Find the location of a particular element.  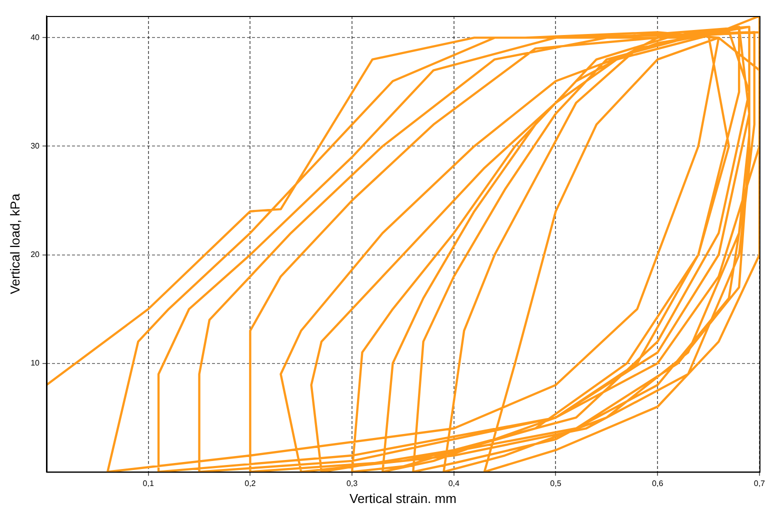

x-axis-title: Vertical strain. mm is located at coordinates (403, 498).